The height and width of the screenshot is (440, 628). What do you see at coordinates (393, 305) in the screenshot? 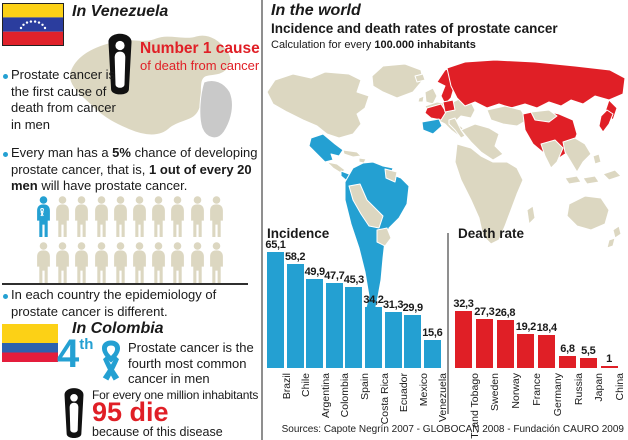
I see `incidence-bar-value: 31,3` at bounding box center [393, 305].